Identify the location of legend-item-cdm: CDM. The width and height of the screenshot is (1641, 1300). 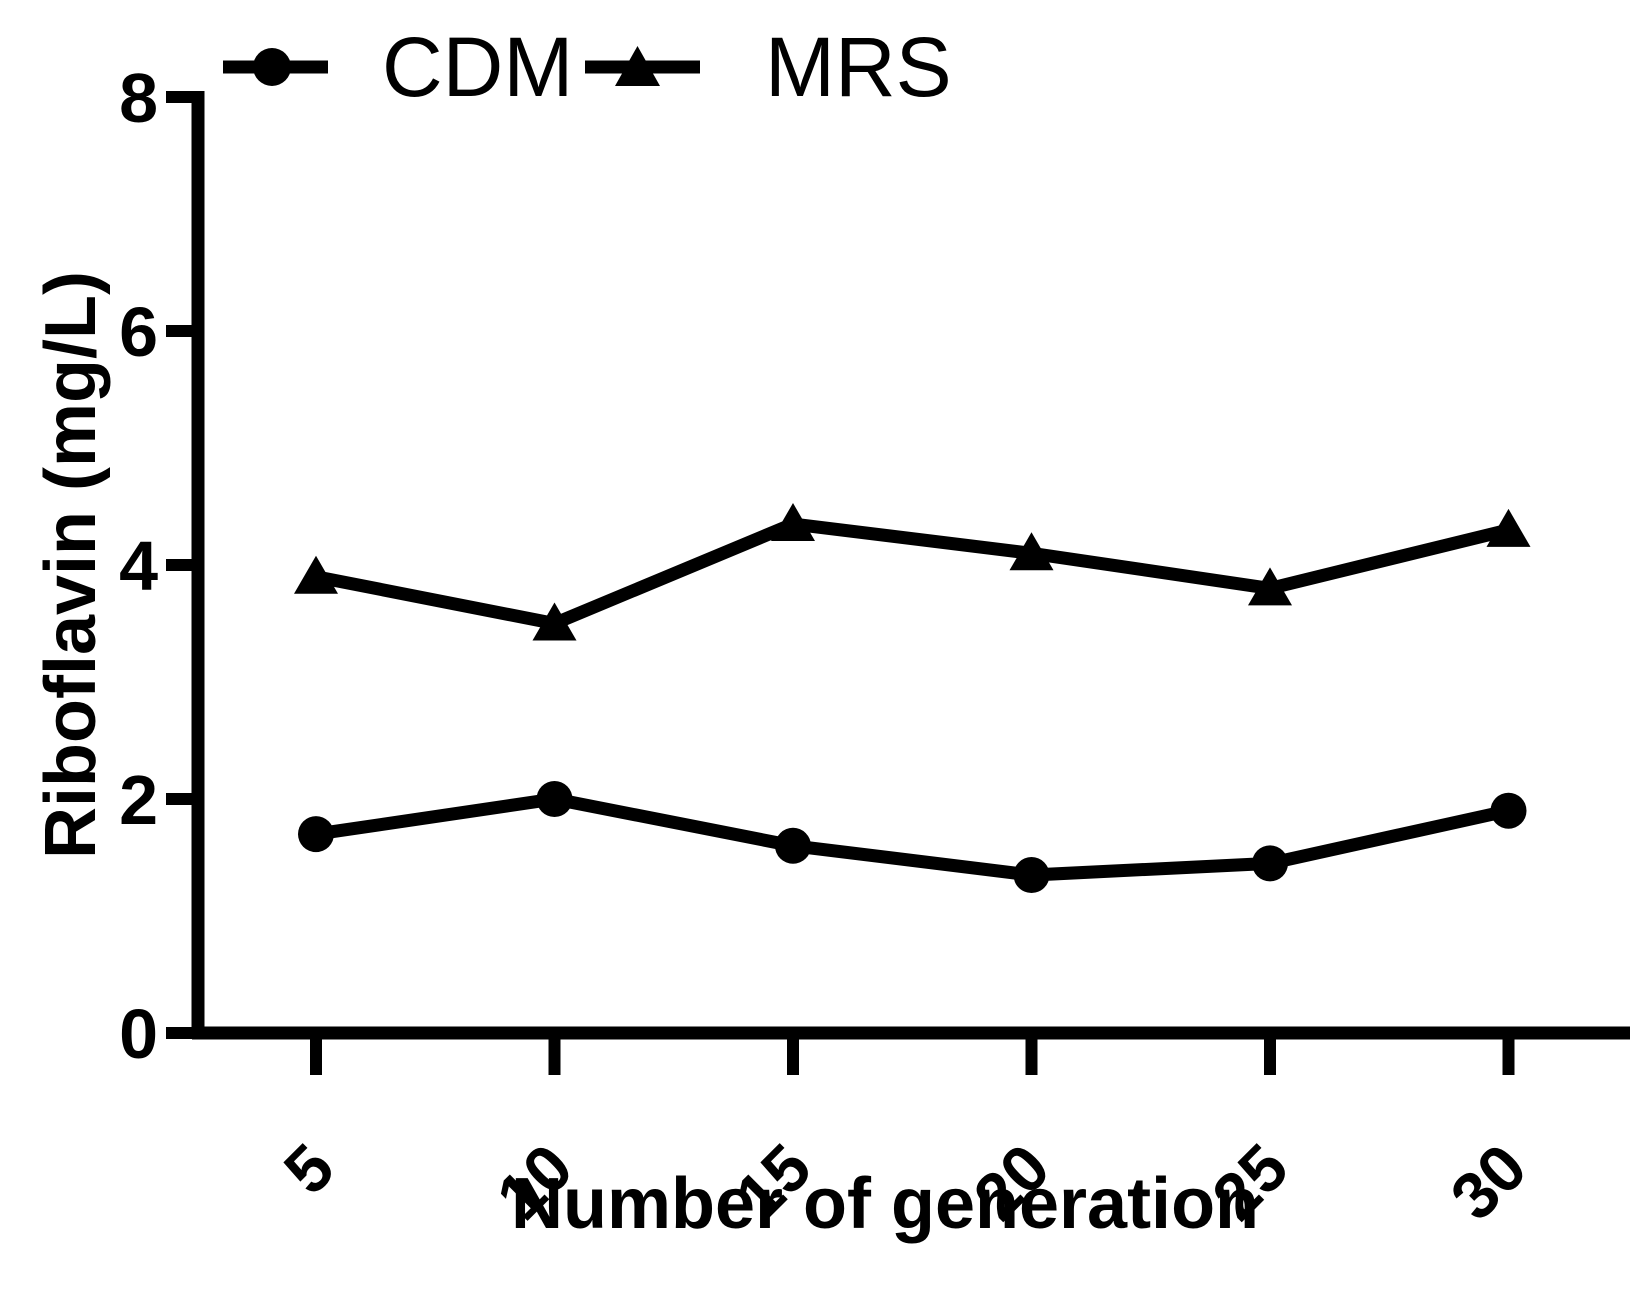
(398, 67).